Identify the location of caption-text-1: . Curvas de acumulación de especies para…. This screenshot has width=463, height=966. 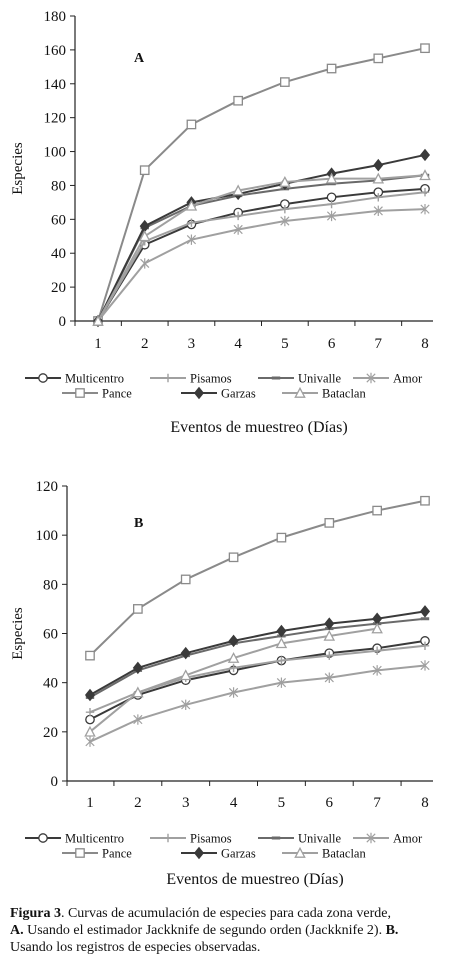
(225, 913).